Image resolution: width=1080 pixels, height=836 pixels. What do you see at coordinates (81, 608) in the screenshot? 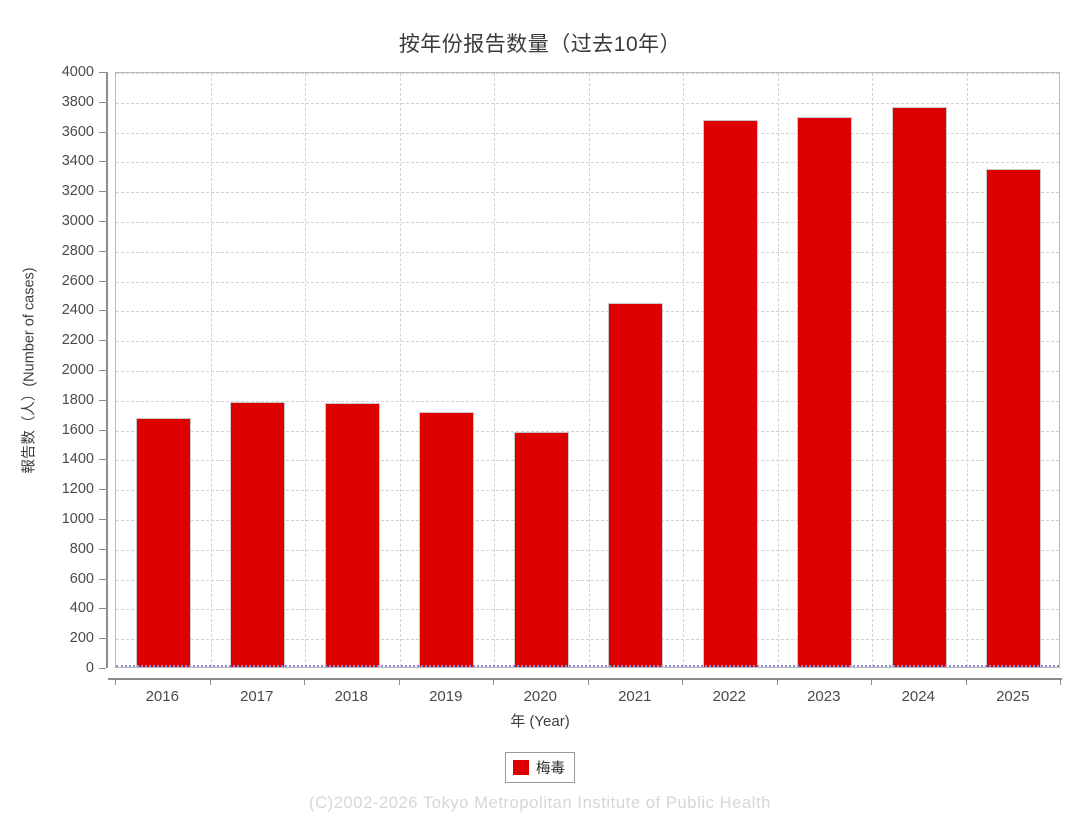
I see `y-tick-label: 400` at bounding box center [81, 608].